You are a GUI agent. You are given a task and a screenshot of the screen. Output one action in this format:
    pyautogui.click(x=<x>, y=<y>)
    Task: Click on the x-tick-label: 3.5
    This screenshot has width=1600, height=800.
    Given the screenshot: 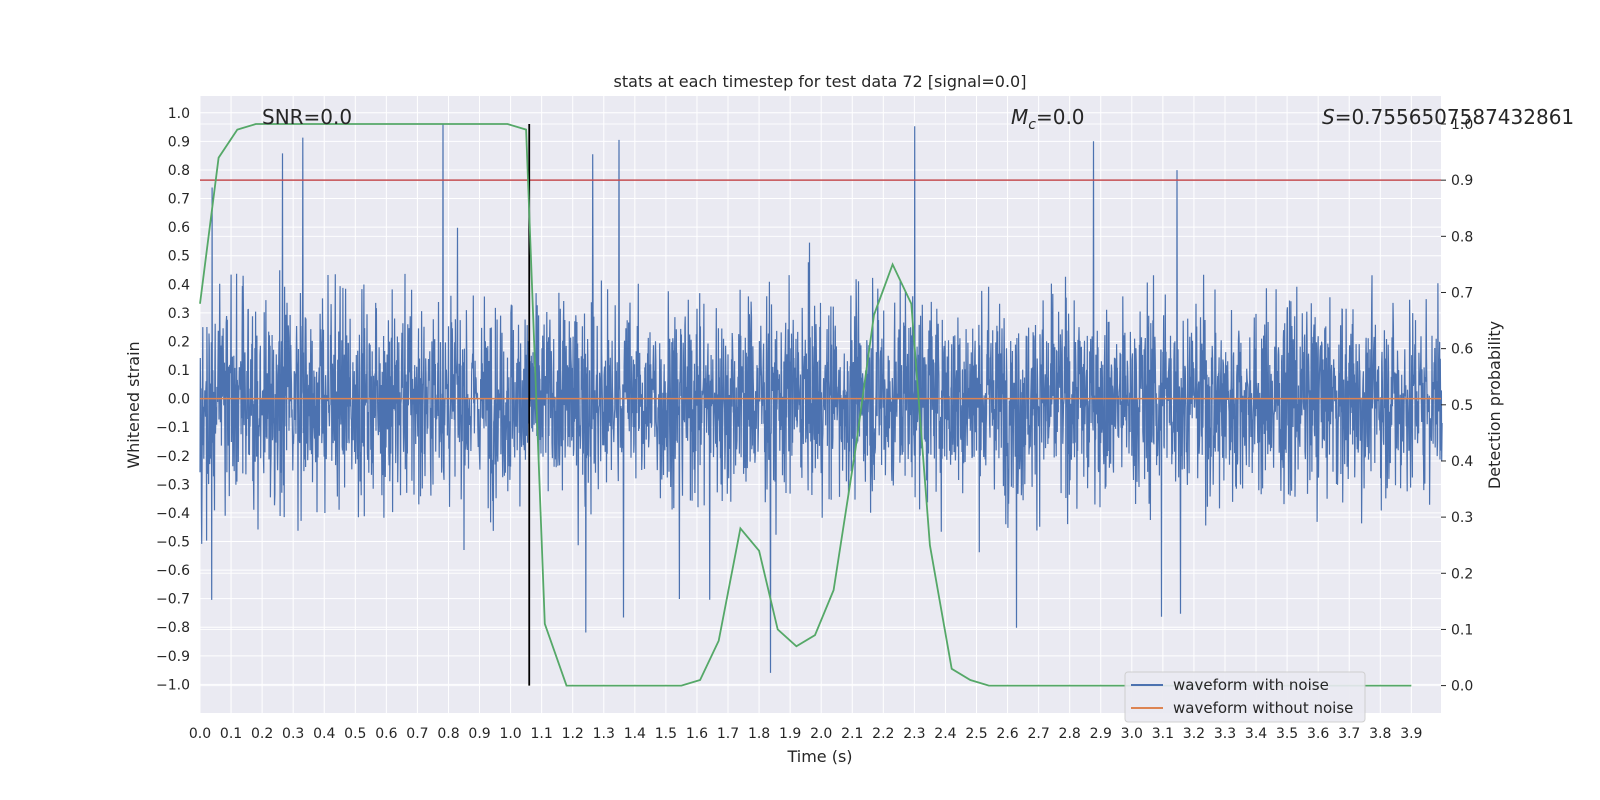 What is the action you would take?
    pyautogui.click(x=1287, y=734)
    